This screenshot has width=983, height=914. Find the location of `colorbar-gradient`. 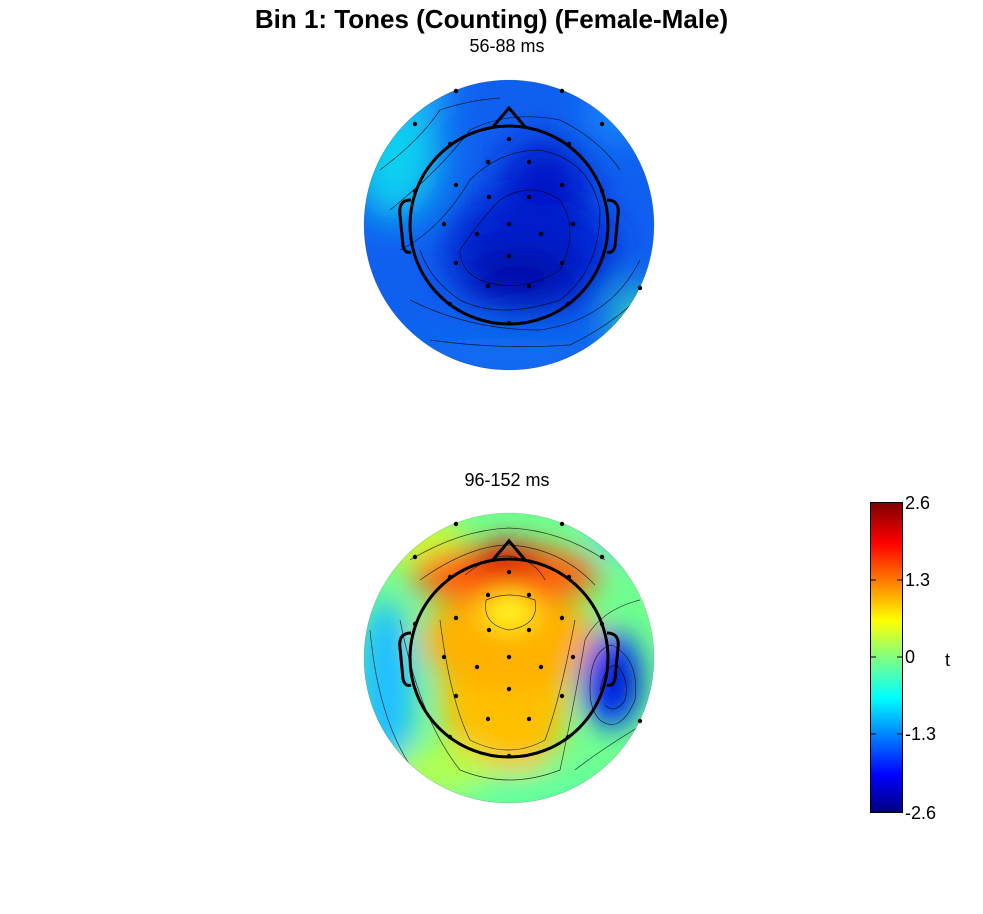

colorbar-gradient is located at coordinates (886, 657).